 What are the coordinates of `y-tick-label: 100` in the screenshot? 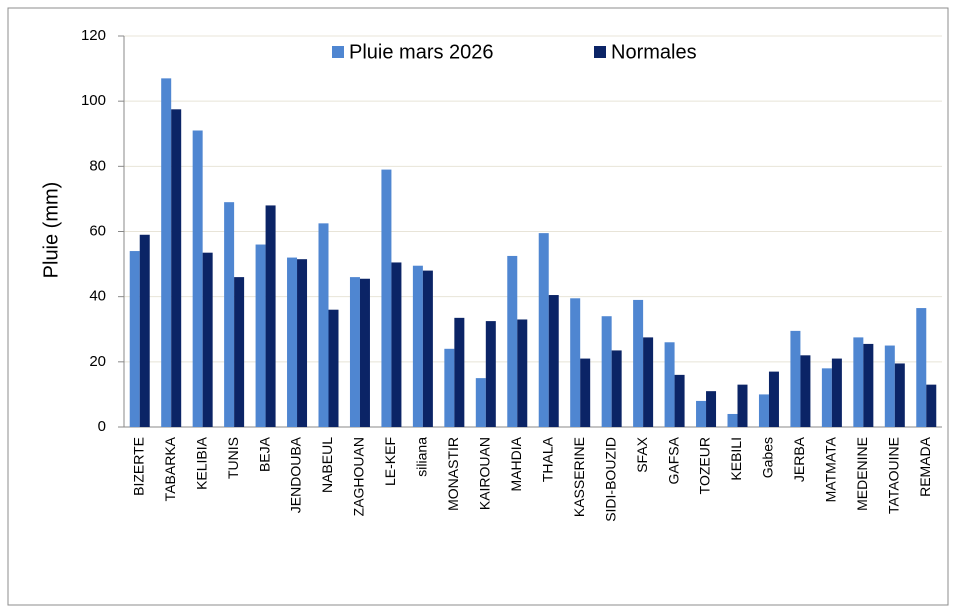 It's located at (93, 100).